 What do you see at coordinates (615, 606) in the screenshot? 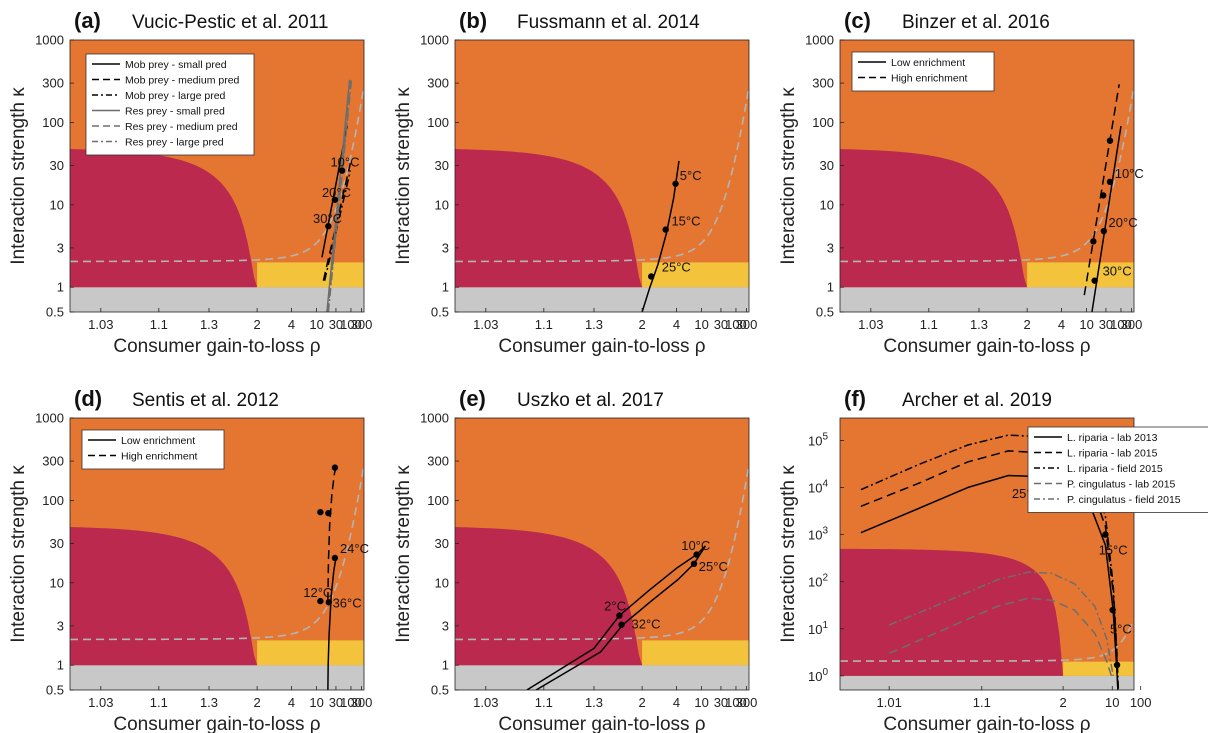
I see `temperature-label: 2°C` at bounding box center [615, 606].